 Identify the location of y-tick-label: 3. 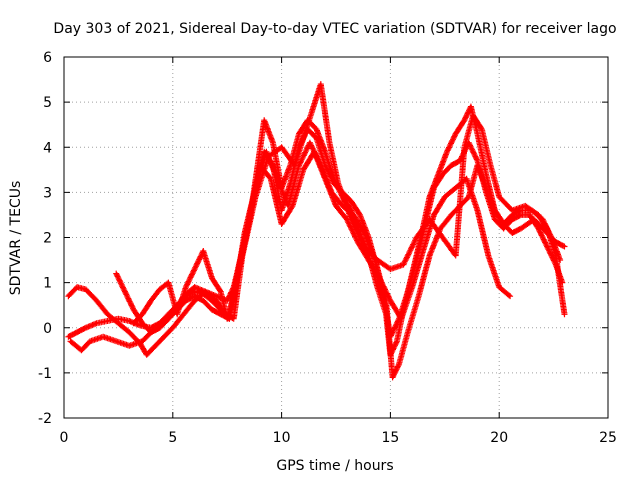
(47, 193).